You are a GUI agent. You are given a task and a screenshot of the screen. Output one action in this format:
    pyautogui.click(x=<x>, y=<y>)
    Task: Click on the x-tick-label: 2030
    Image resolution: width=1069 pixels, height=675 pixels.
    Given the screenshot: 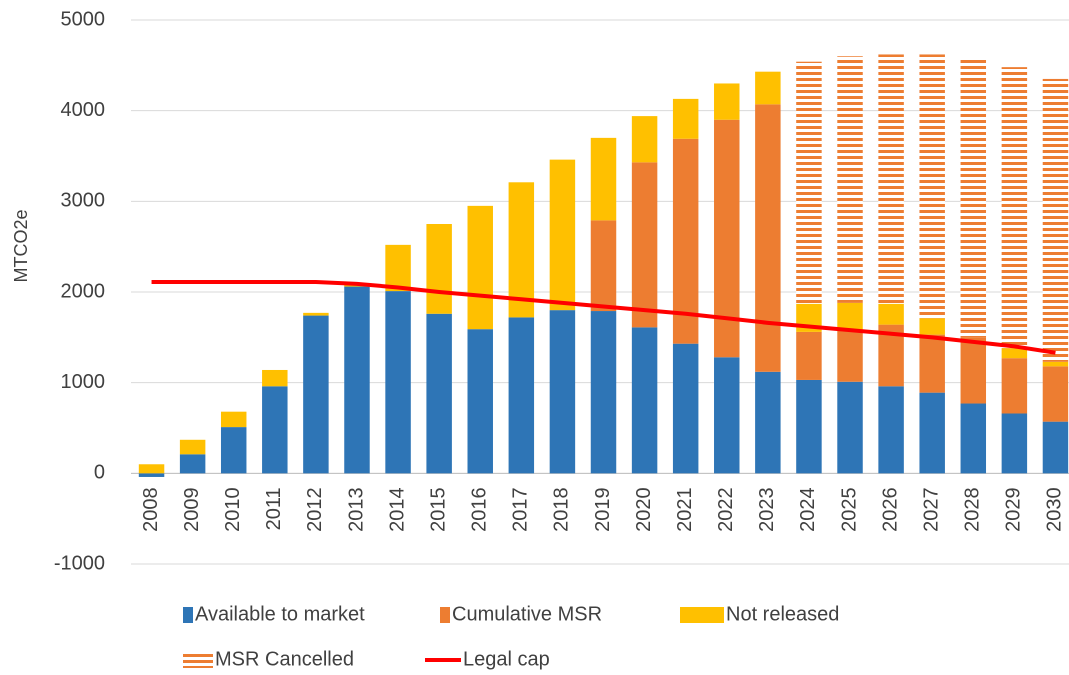 What is the action you would take?
    pyautogui.click(x=1055, y=509)
    